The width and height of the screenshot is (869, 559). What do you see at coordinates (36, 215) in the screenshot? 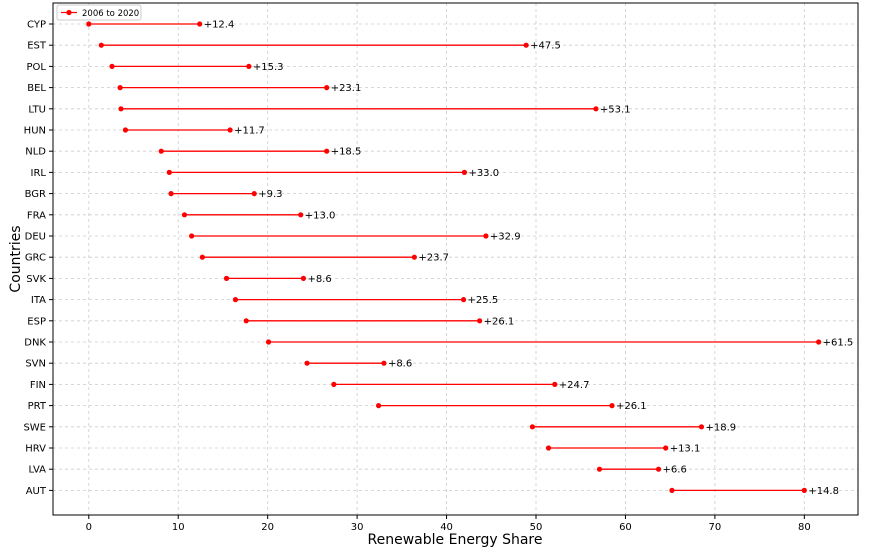
I see `y-tick-label: FRA` at bounding box center [36, 215].